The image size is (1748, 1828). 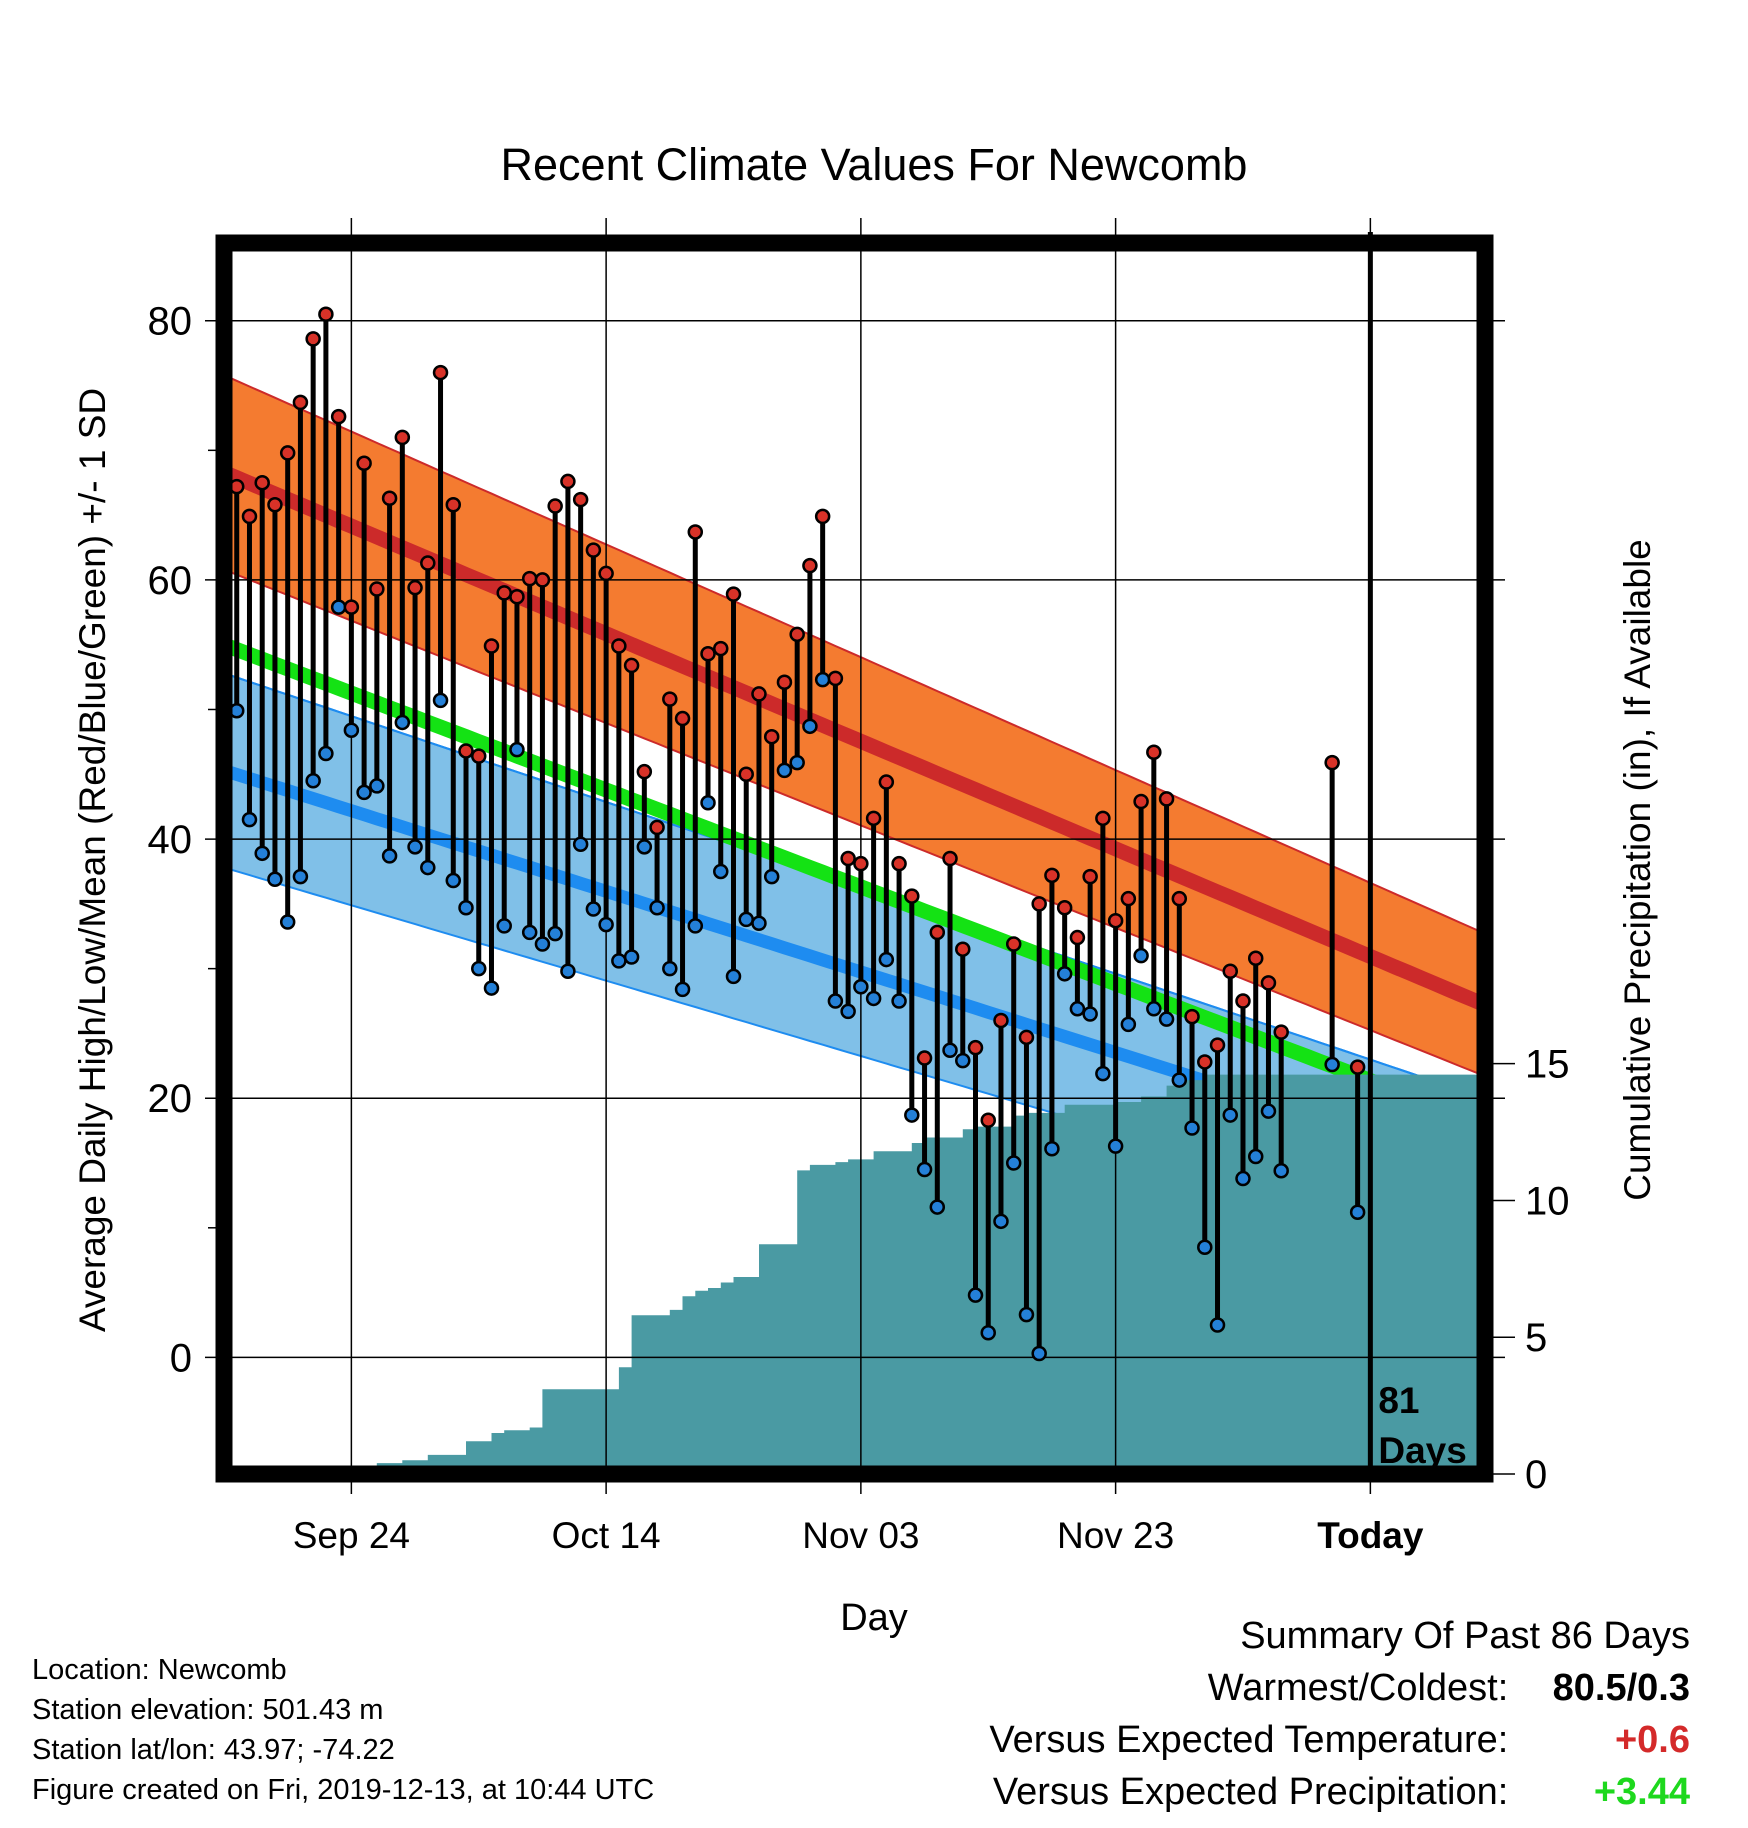 I want to click on info-latlon: Station lat/lon: 43.97; -74.22, so click(x=213, y=1750).